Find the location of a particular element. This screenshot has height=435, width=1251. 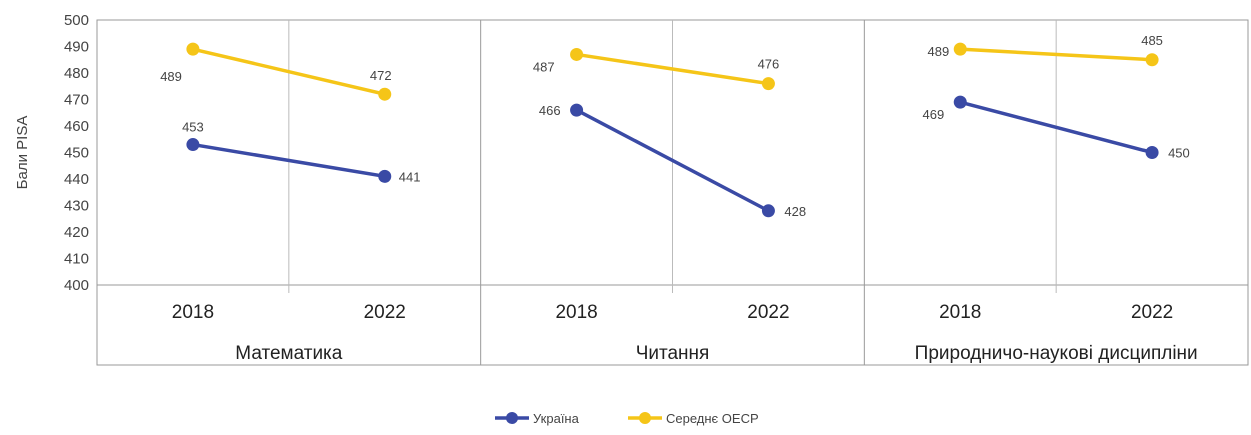

x-tick-label-0-2018: 2018 is located at coordinates (193, 312).